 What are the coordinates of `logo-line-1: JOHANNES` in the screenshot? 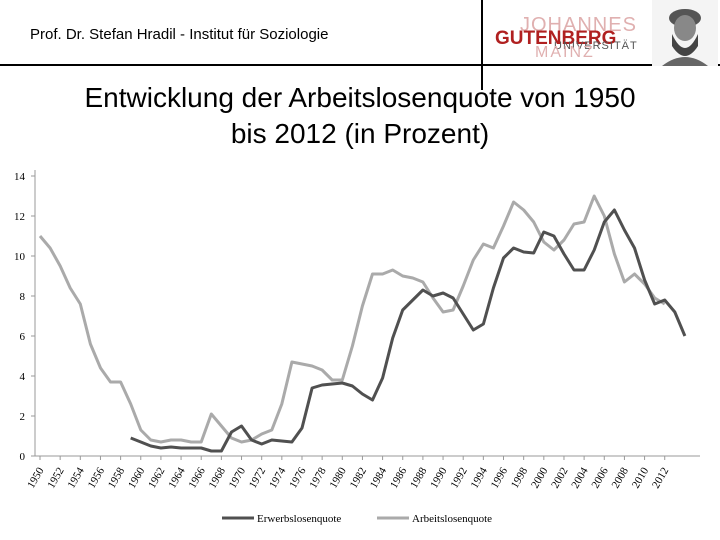 It's located at (578, 25).